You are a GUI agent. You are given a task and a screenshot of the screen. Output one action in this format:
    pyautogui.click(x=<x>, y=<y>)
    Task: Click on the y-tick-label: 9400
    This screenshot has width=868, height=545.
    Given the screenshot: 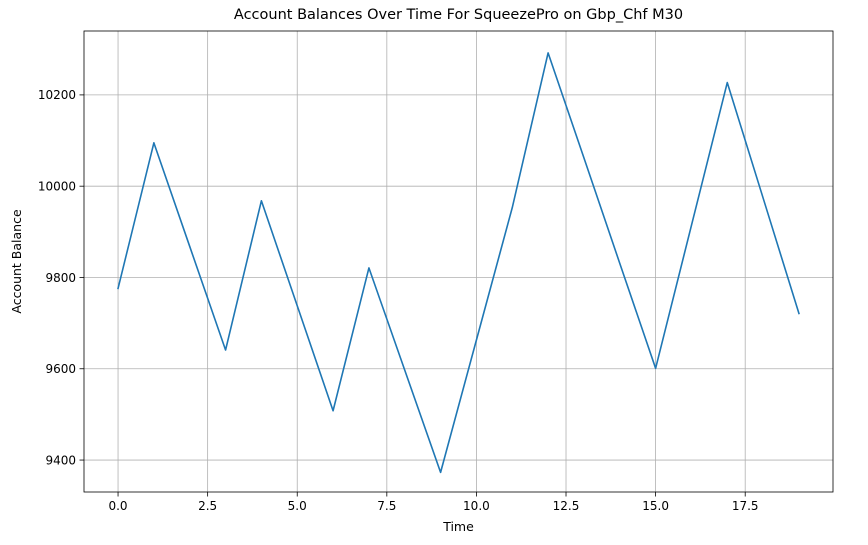 What is the action you would take?
    pyautogui.click(x=60, y=460)
    